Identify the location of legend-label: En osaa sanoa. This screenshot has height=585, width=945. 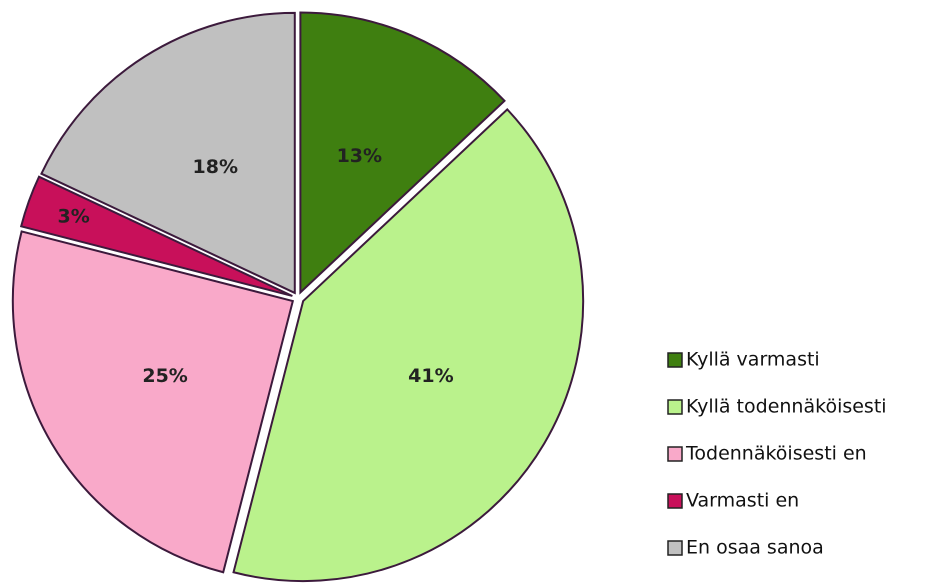
(755, 548).